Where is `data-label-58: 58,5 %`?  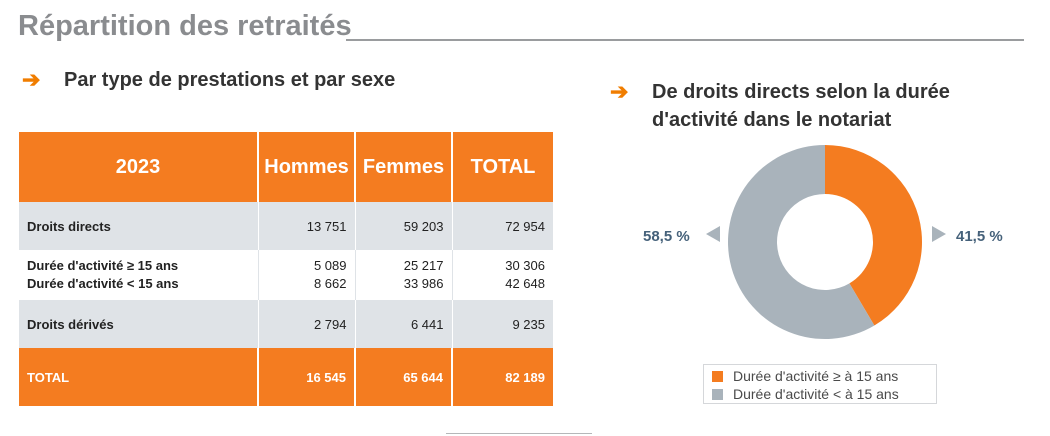
data-label-58: 58,5 % is located at coordinates (666, 236).